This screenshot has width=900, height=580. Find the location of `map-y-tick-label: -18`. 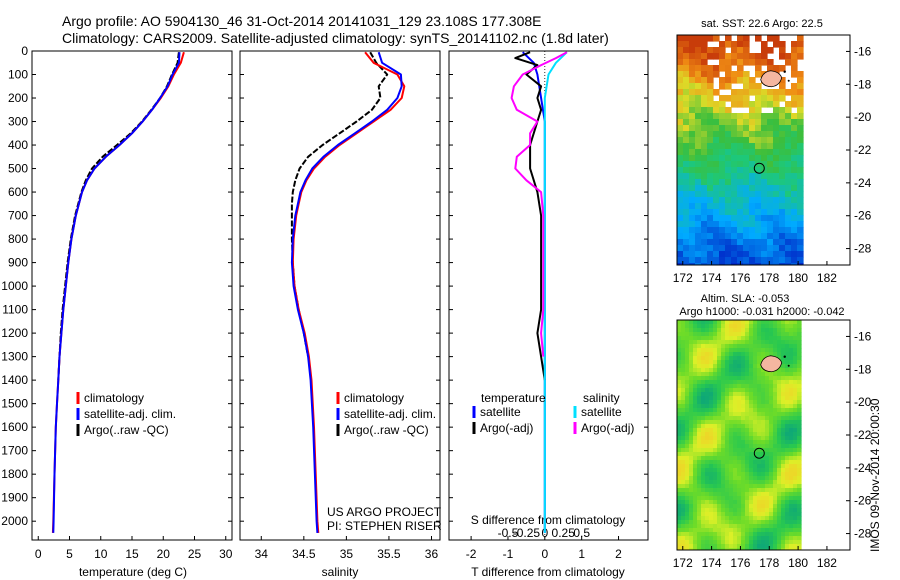

map-y-tick-label: -18 is located at coordinates (863, 369).